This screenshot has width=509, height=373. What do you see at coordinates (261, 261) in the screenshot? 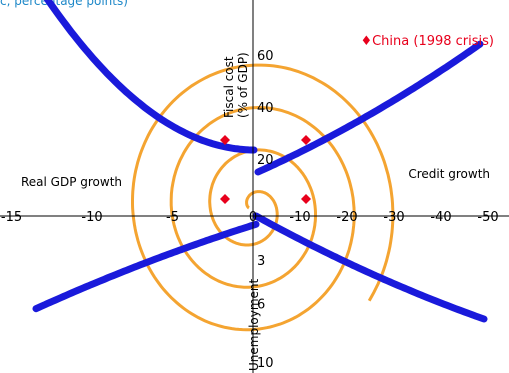
I see `bottom-tick-label: 3` at bounding box center [261, 261].